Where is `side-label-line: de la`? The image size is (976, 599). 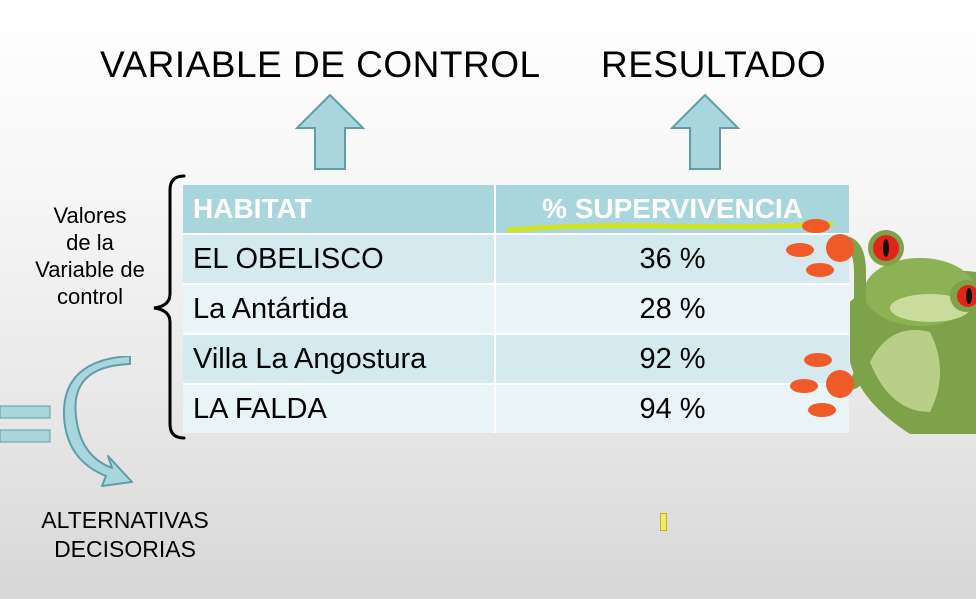 side-label-line: de la is located at coordinates (90, 242).